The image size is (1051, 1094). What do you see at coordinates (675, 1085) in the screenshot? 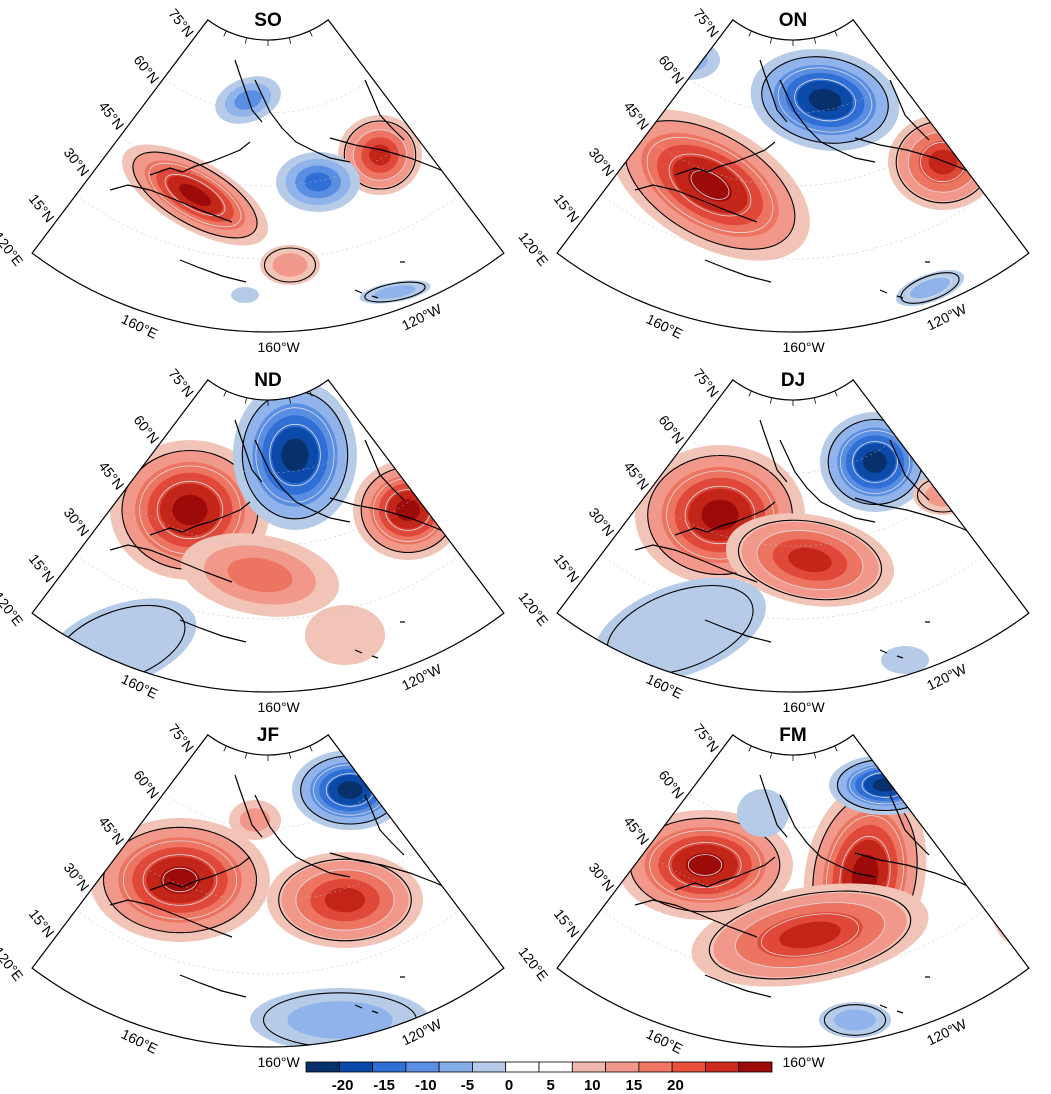
I see `colorbar-tick-label: 20` at bounding box center [675, 1085].